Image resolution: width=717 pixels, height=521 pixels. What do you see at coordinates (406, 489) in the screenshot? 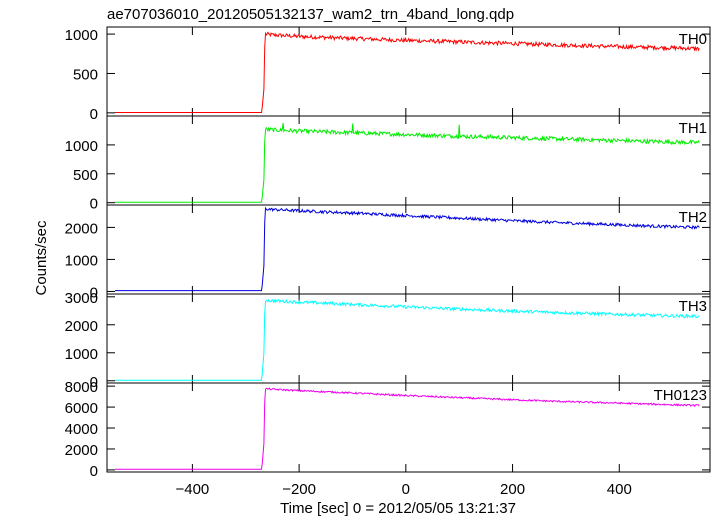
I see `x-tick-label: 0` at bounding box center [406, 489].